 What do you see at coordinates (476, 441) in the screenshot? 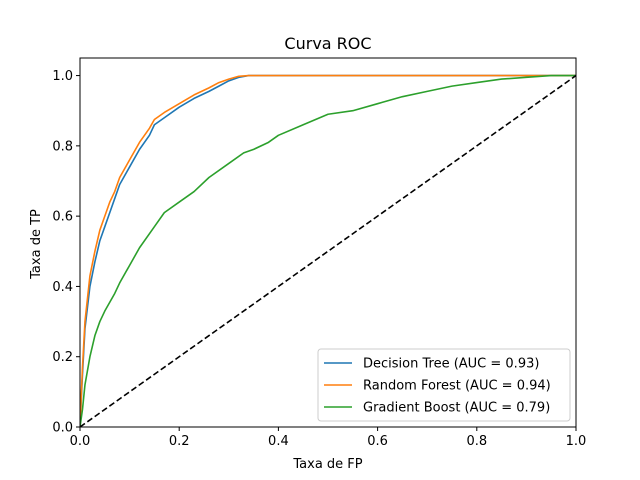
I see `x-tick-label: 0.8` at bounding box center [476, 441].